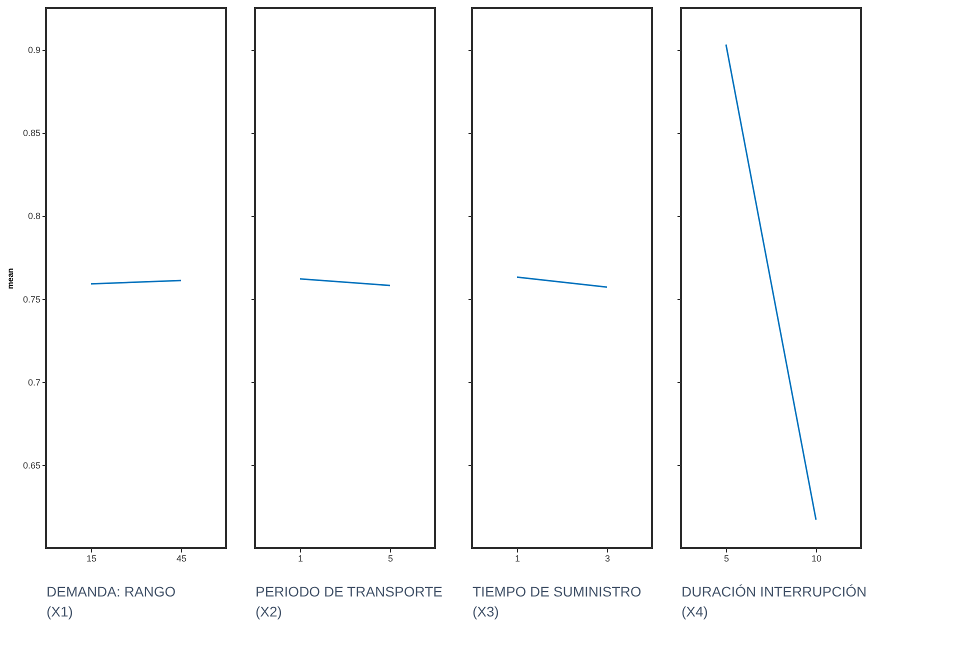  I want to click on y-tick-label: 0.9, so click(34, 50).